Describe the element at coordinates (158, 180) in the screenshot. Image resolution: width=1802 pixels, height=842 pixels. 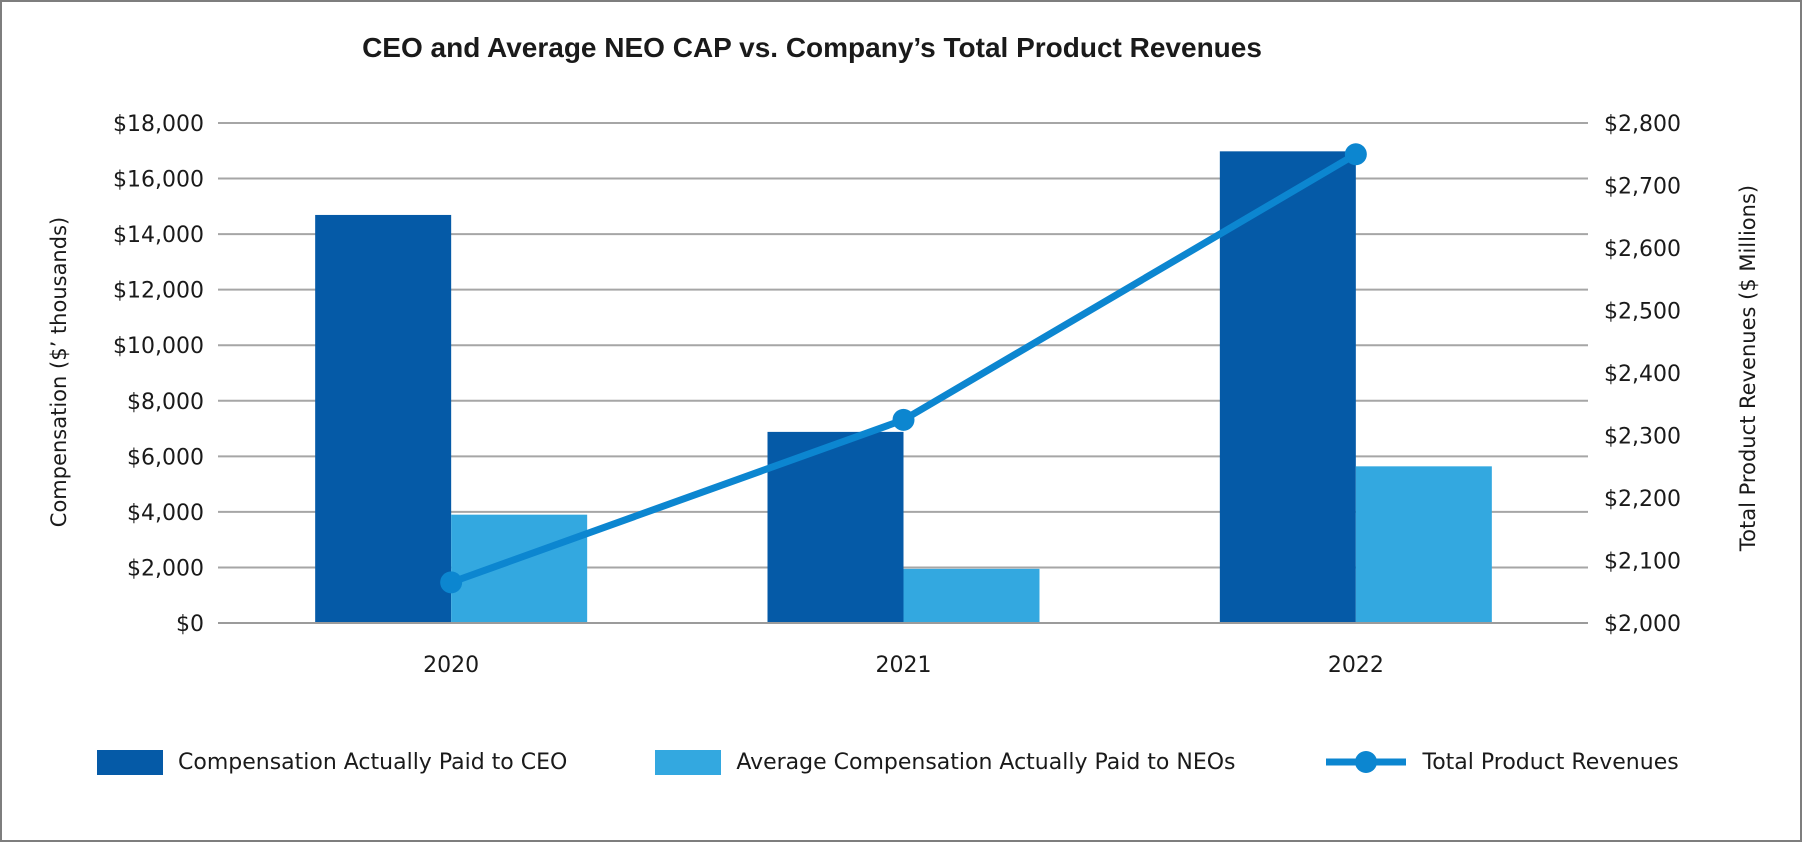
I see `left-tick-label: $16,000` at that location.